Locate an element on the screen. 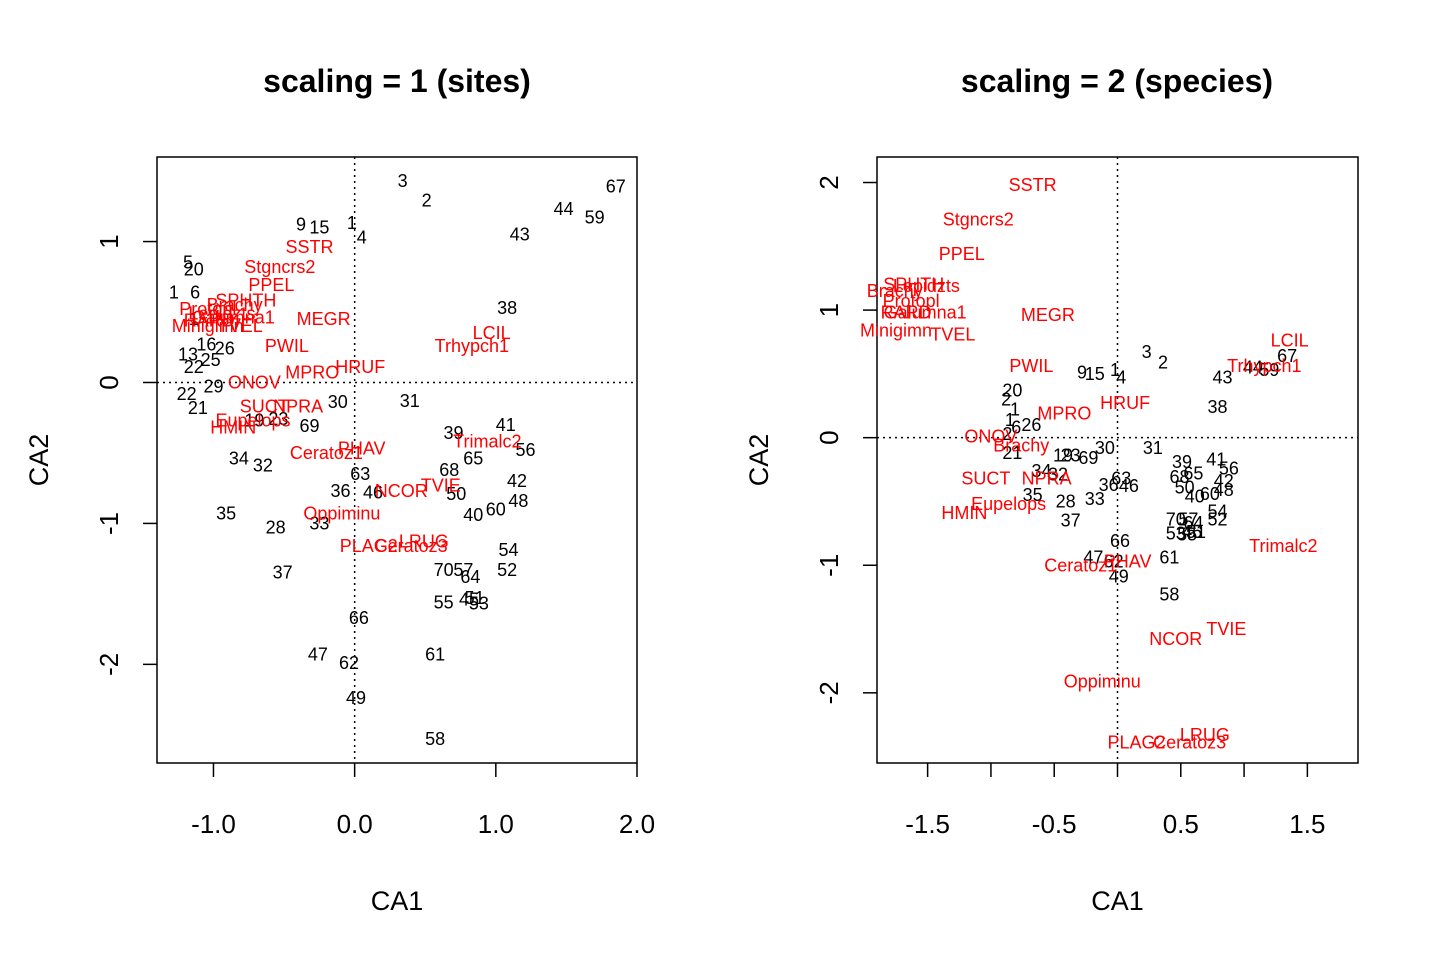  species-label: ONOV is located at coordinates (990, 436).